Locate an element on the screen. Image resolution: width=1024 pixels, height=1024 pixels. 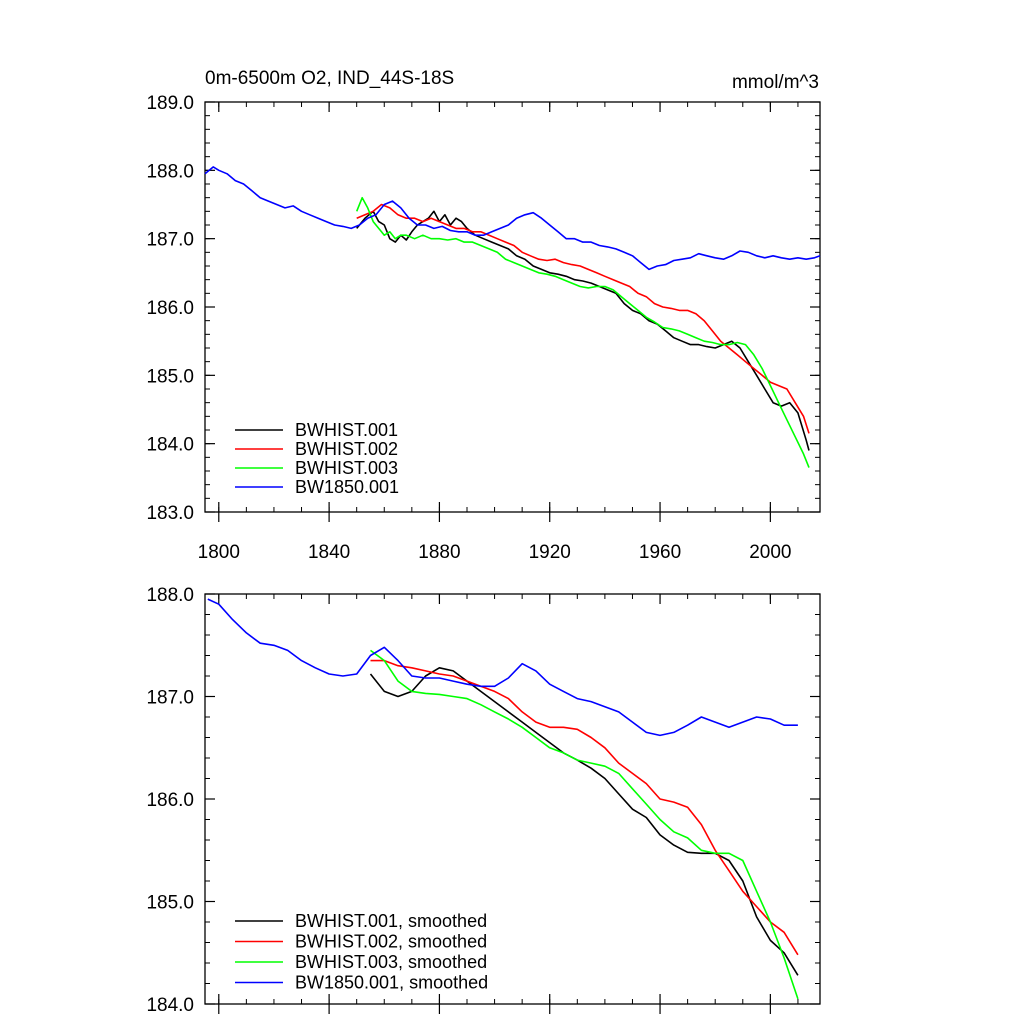
y-tick-label: 189.0 is located at coordinates (170, 103).